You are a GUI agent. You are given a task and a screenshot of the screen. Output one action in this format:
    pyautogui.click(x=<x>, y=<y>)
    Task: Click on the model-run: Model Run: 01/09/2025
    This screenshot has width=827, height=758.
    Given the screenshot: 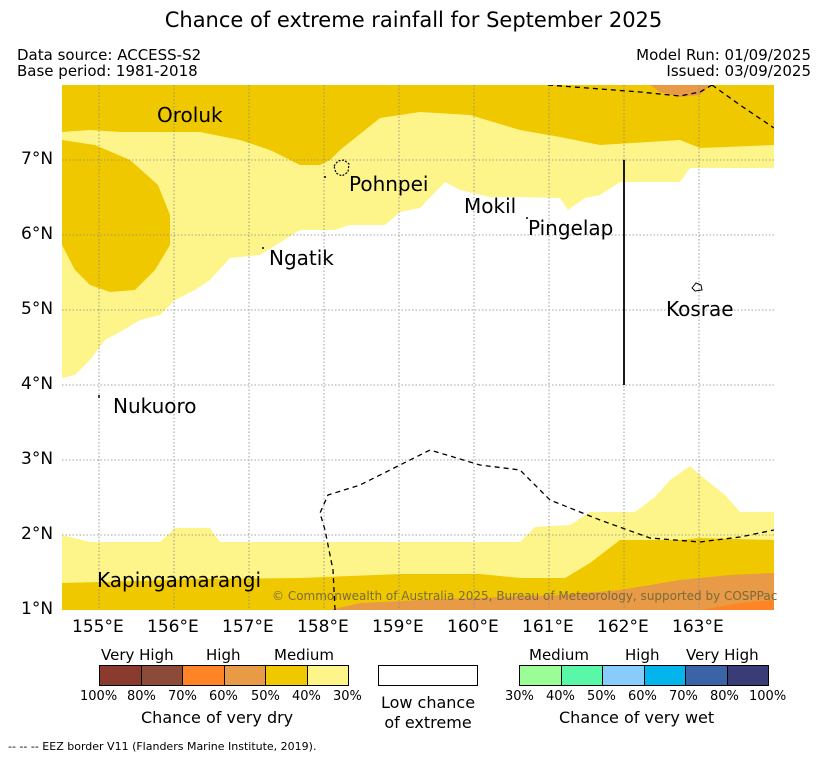 What is the action you would take?
    pyautogui.click(x=723, y=55)
    